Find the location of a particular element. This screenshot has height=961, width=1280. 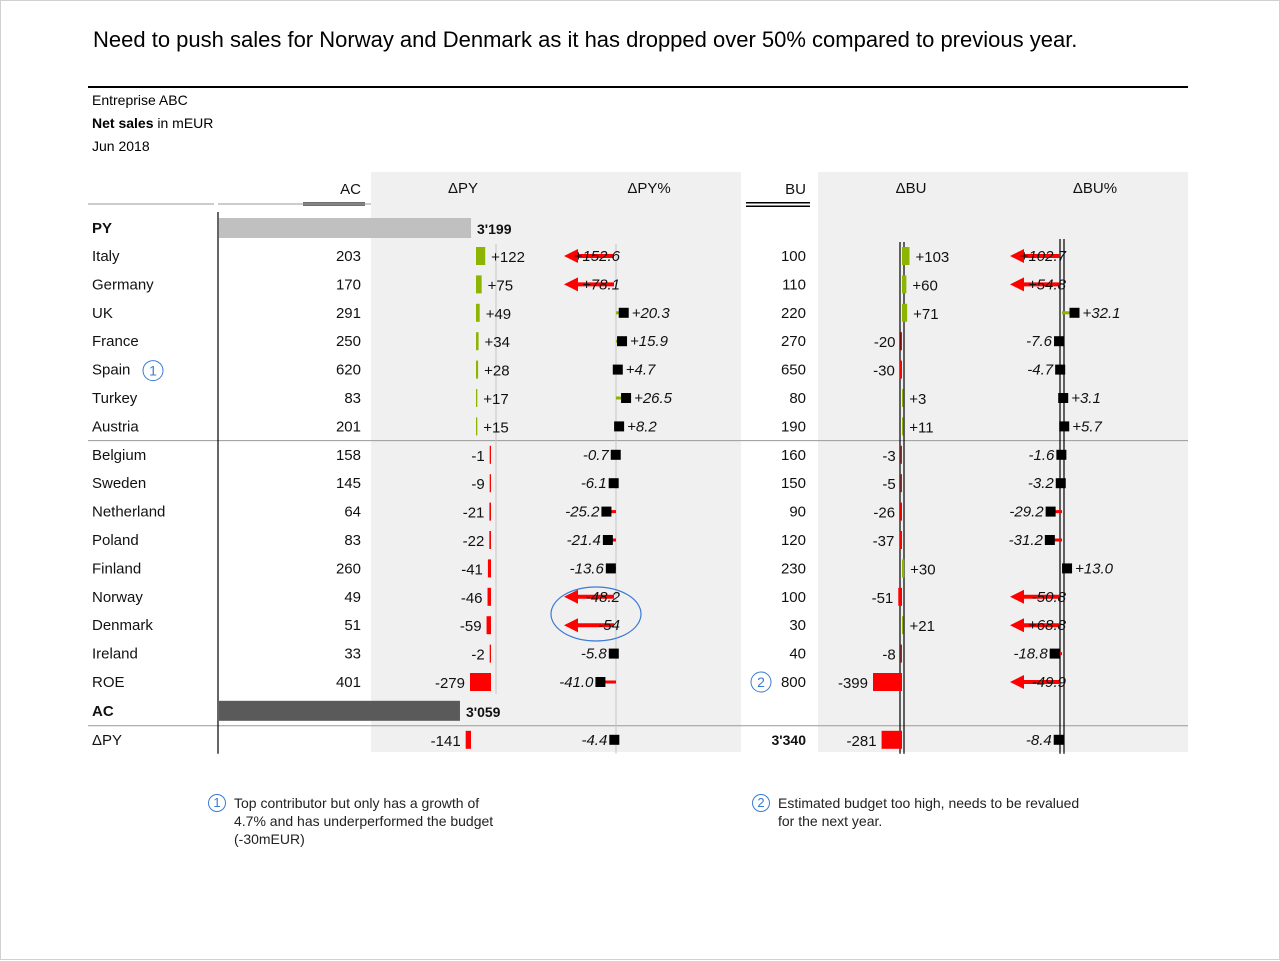

total-dpy-bar is located at coordinates (468, 739).